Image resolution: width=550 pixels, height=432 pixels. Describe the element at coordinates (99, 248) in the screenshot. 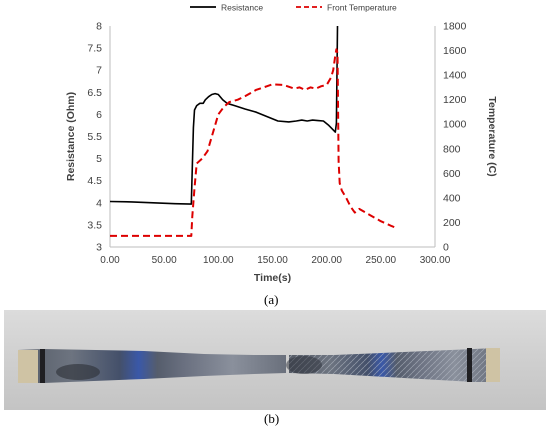

I see `y-left-tick-label: 3` at that location.